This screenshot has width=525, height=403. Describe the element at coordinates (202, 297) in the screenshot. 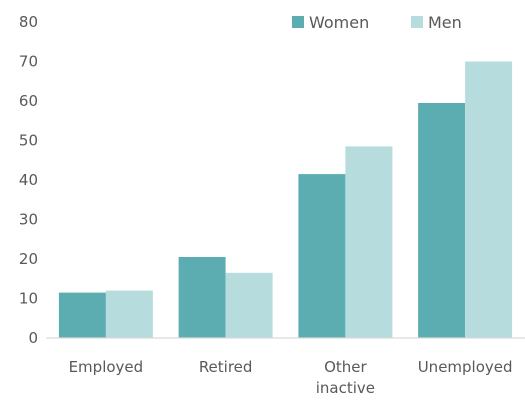

I see `bar-women-retired` at that location.